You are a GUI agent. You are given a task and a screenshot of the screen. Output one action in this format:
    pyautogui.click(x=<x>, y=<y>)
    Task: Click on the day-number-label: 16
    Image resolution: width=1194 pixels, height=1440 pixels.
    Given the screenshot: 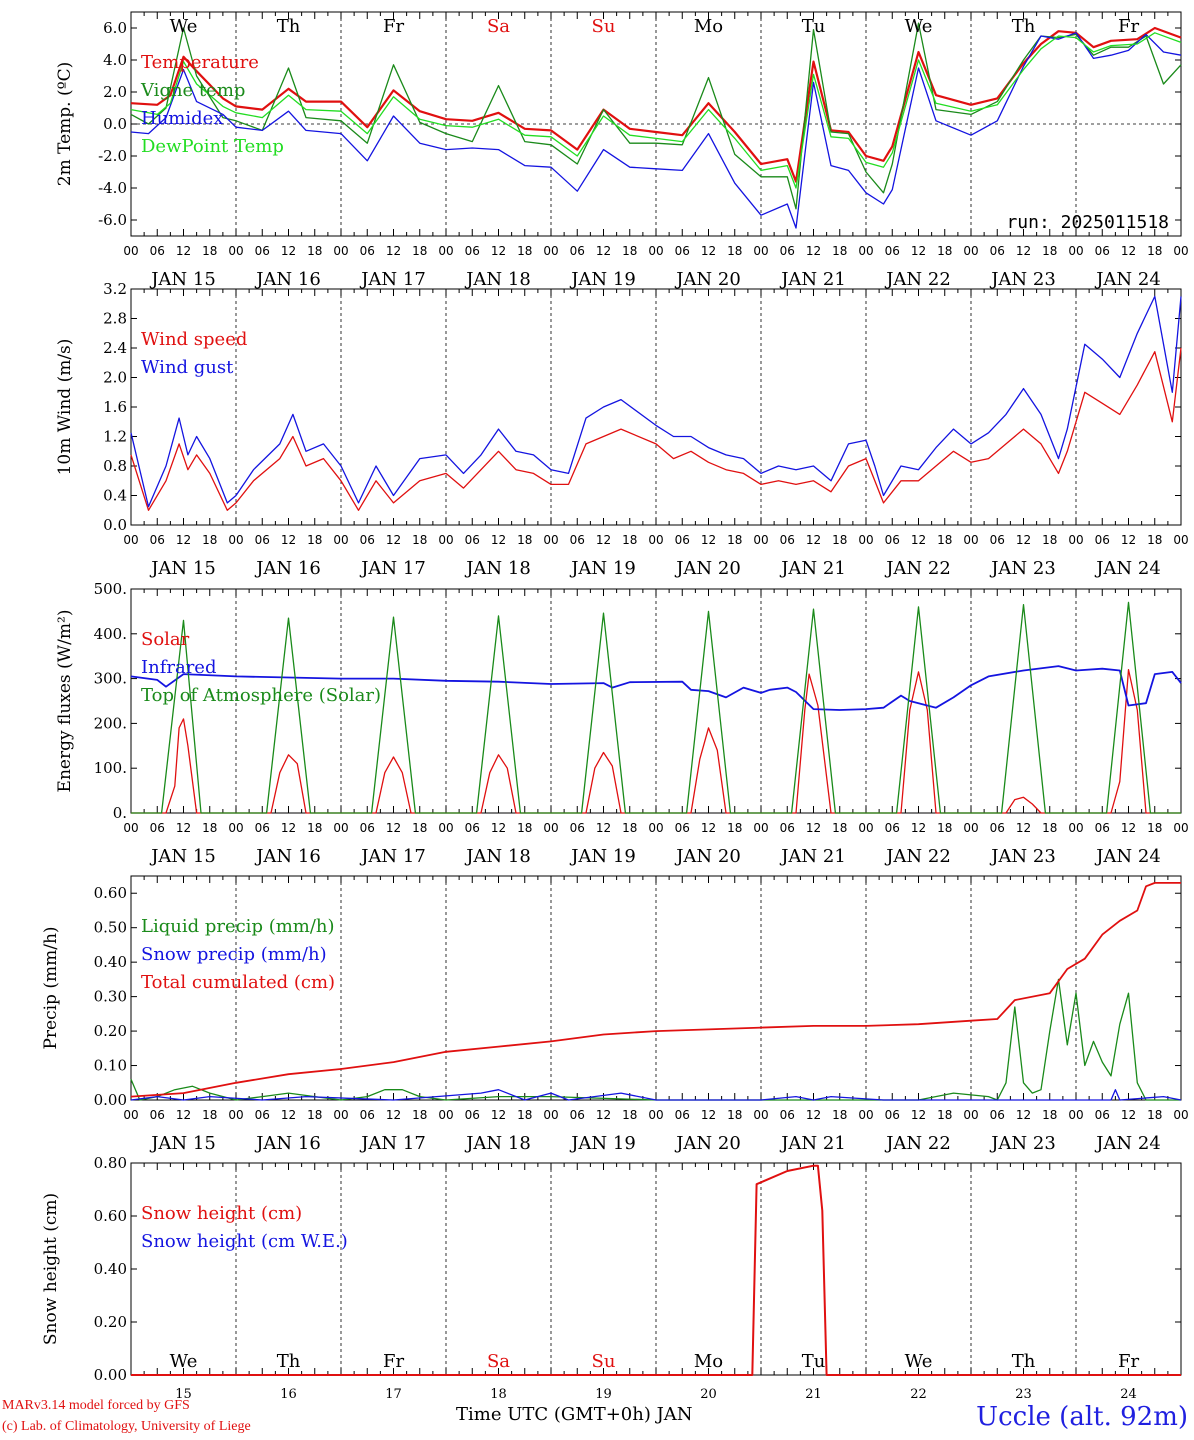 What is the action you would take?
    pyautogui.click(x=288, y=1394)
    